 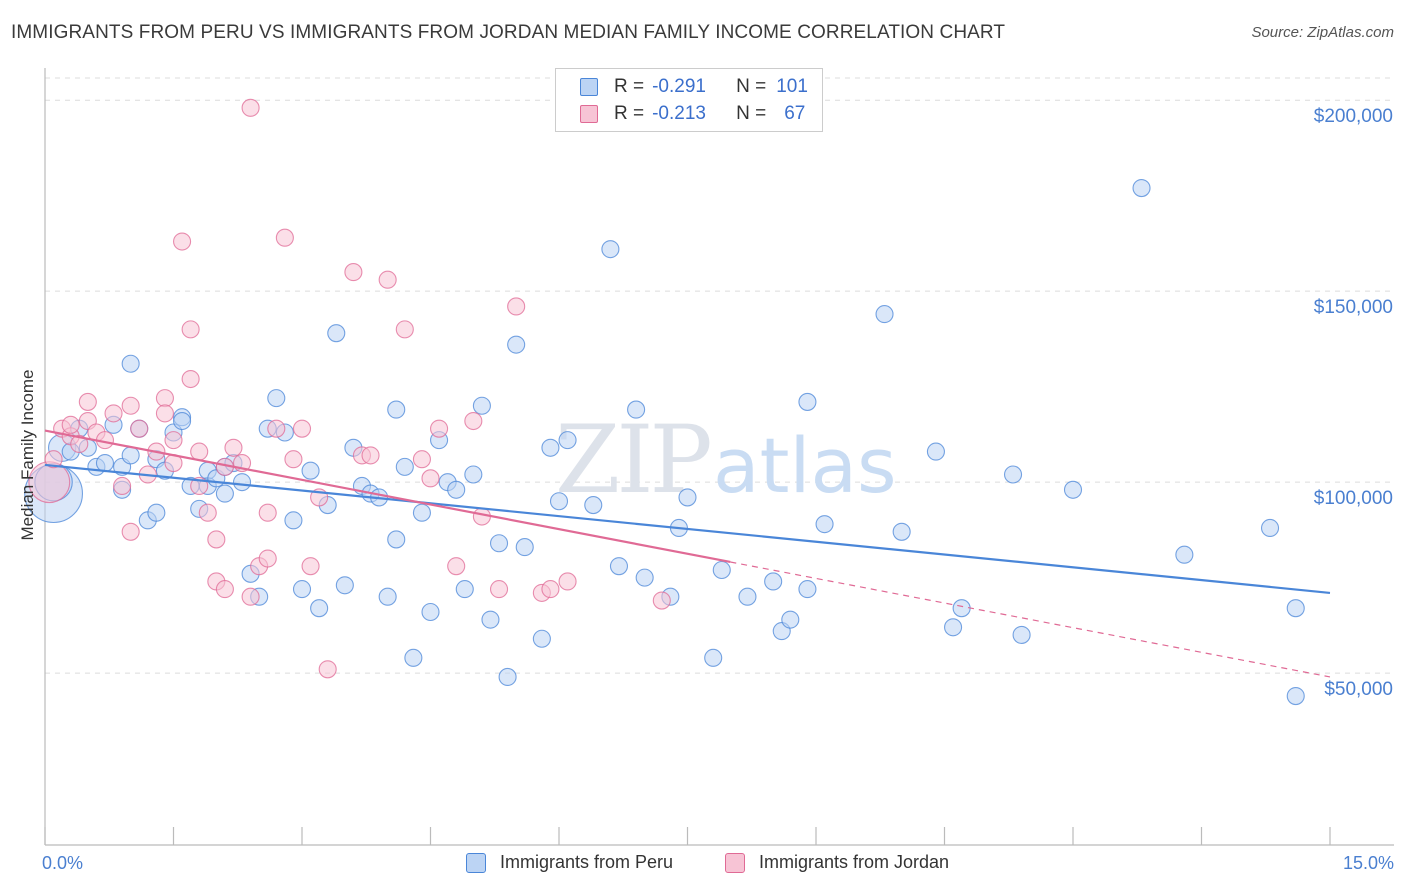 I want to click on y-tick-label: $150,000, so click(x=1353, y=307).